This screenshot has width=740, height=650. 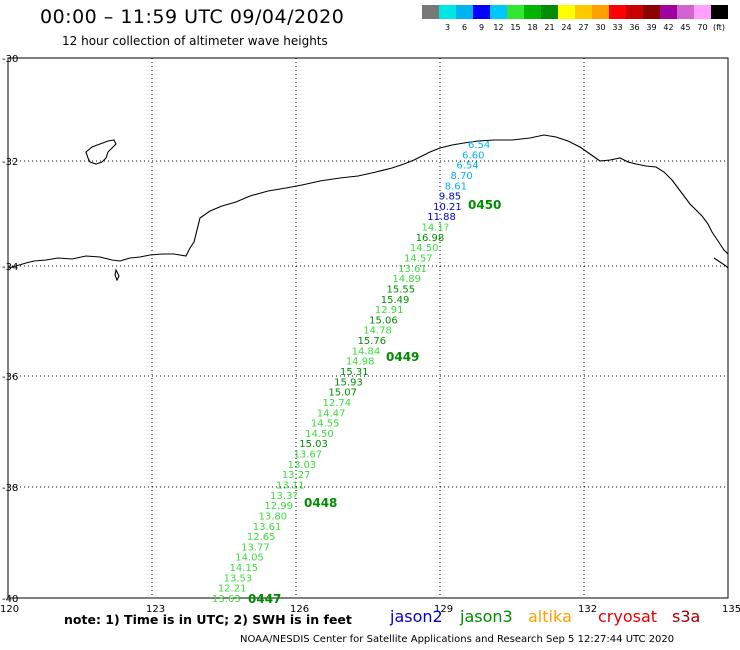 What do you see at coordinates (617, 27) in the screenshot?
I see `legend-label: 33` at bounding box center [617, 27].